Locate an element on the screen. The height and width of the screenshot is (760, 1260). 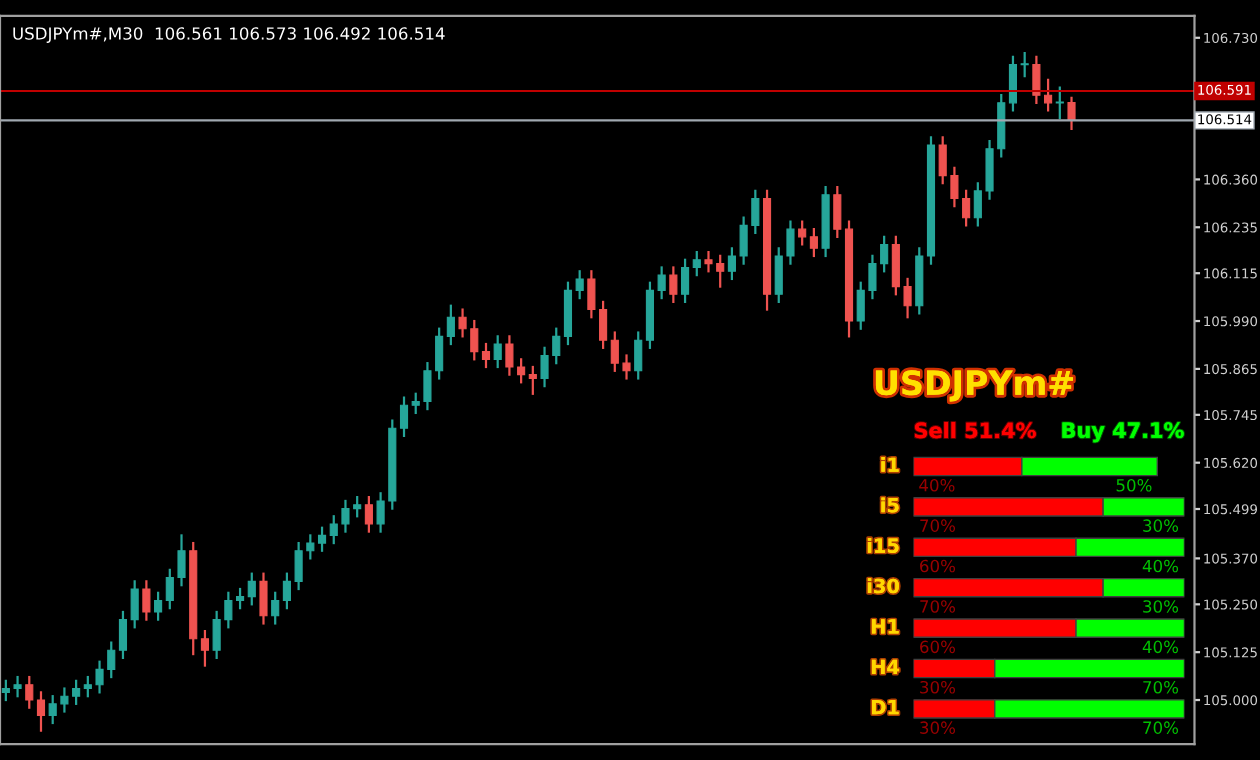
y-tick-label: H4 is located at coordinates (885, 666).